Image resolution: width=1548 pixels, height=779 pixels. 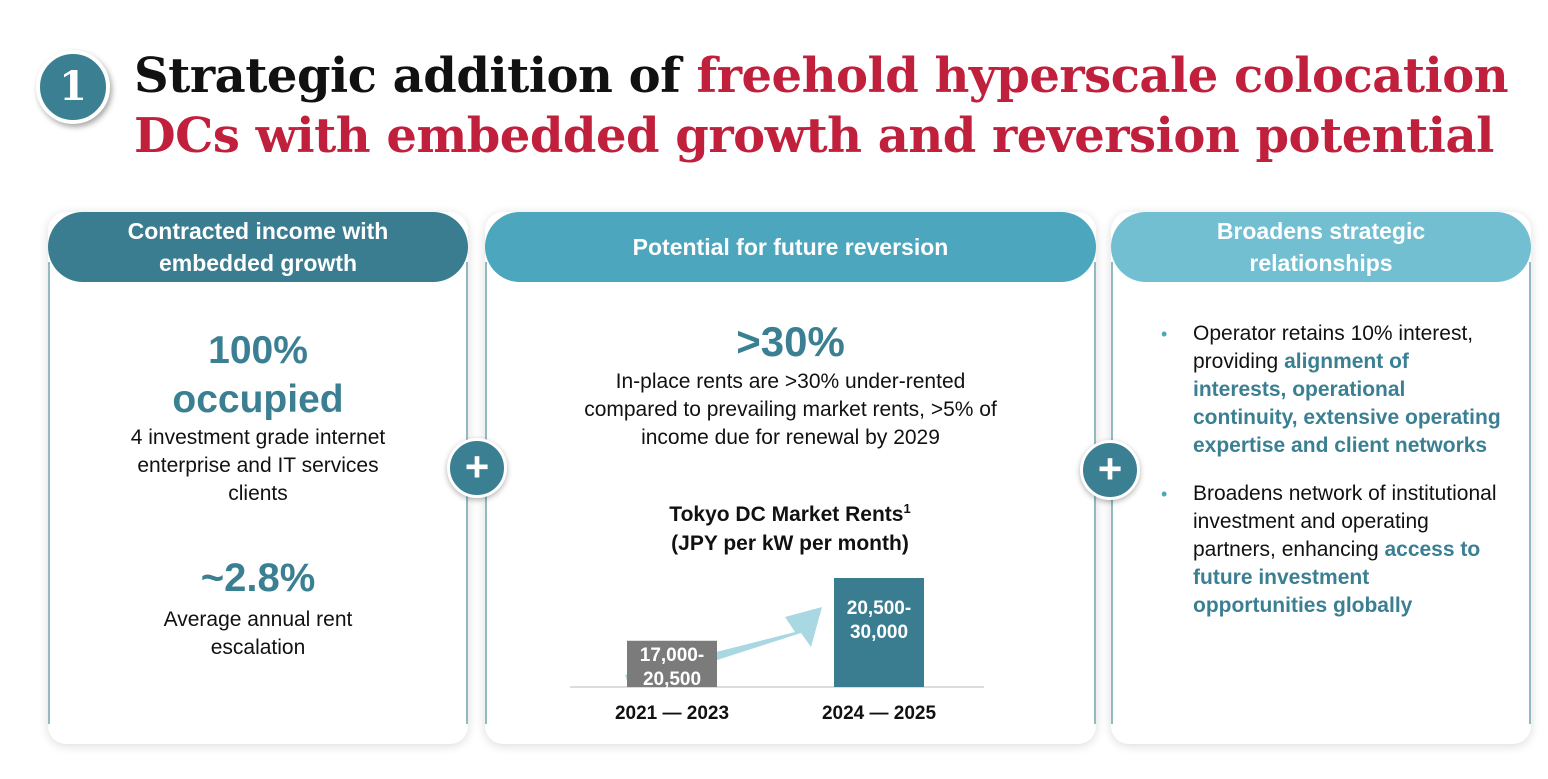 What do you see at coordinates (258, 633) in the screenshot?
I see `rent-escalation-description: Average annual rent escalation` at bounding box center [258, 633].